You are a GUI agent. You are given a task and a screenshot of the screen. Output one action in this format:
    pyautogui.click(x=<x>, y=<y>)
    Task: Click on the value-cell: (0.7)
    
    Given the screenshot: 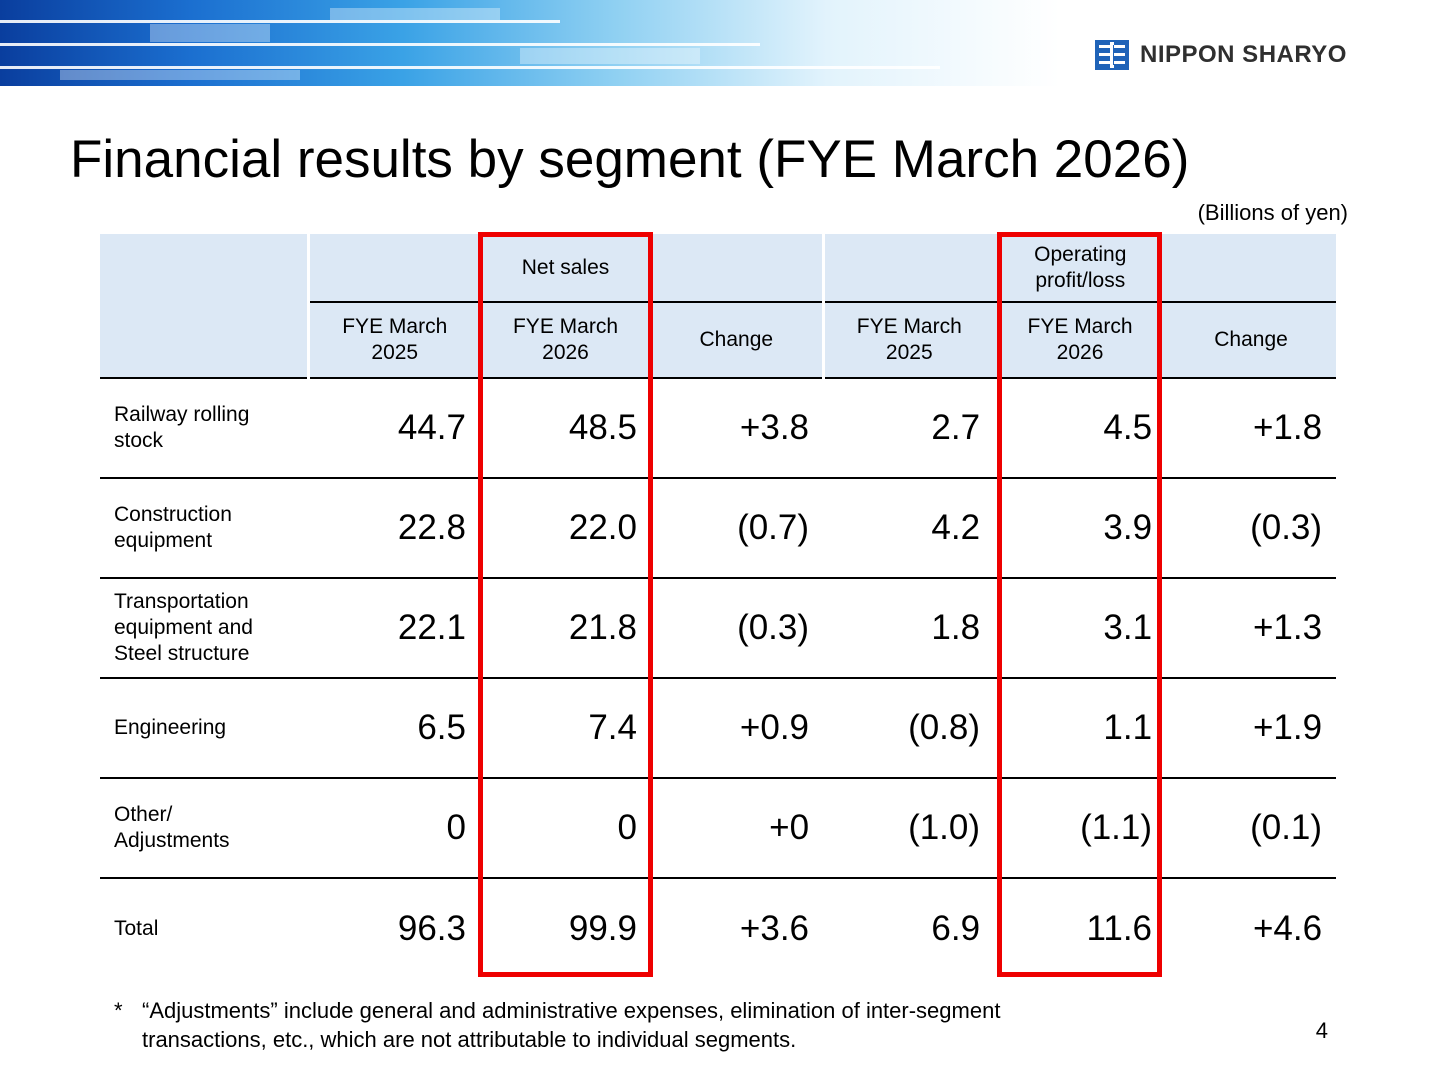 What is the action you would take?
    pyautogui.click(x=737, y=527)
    